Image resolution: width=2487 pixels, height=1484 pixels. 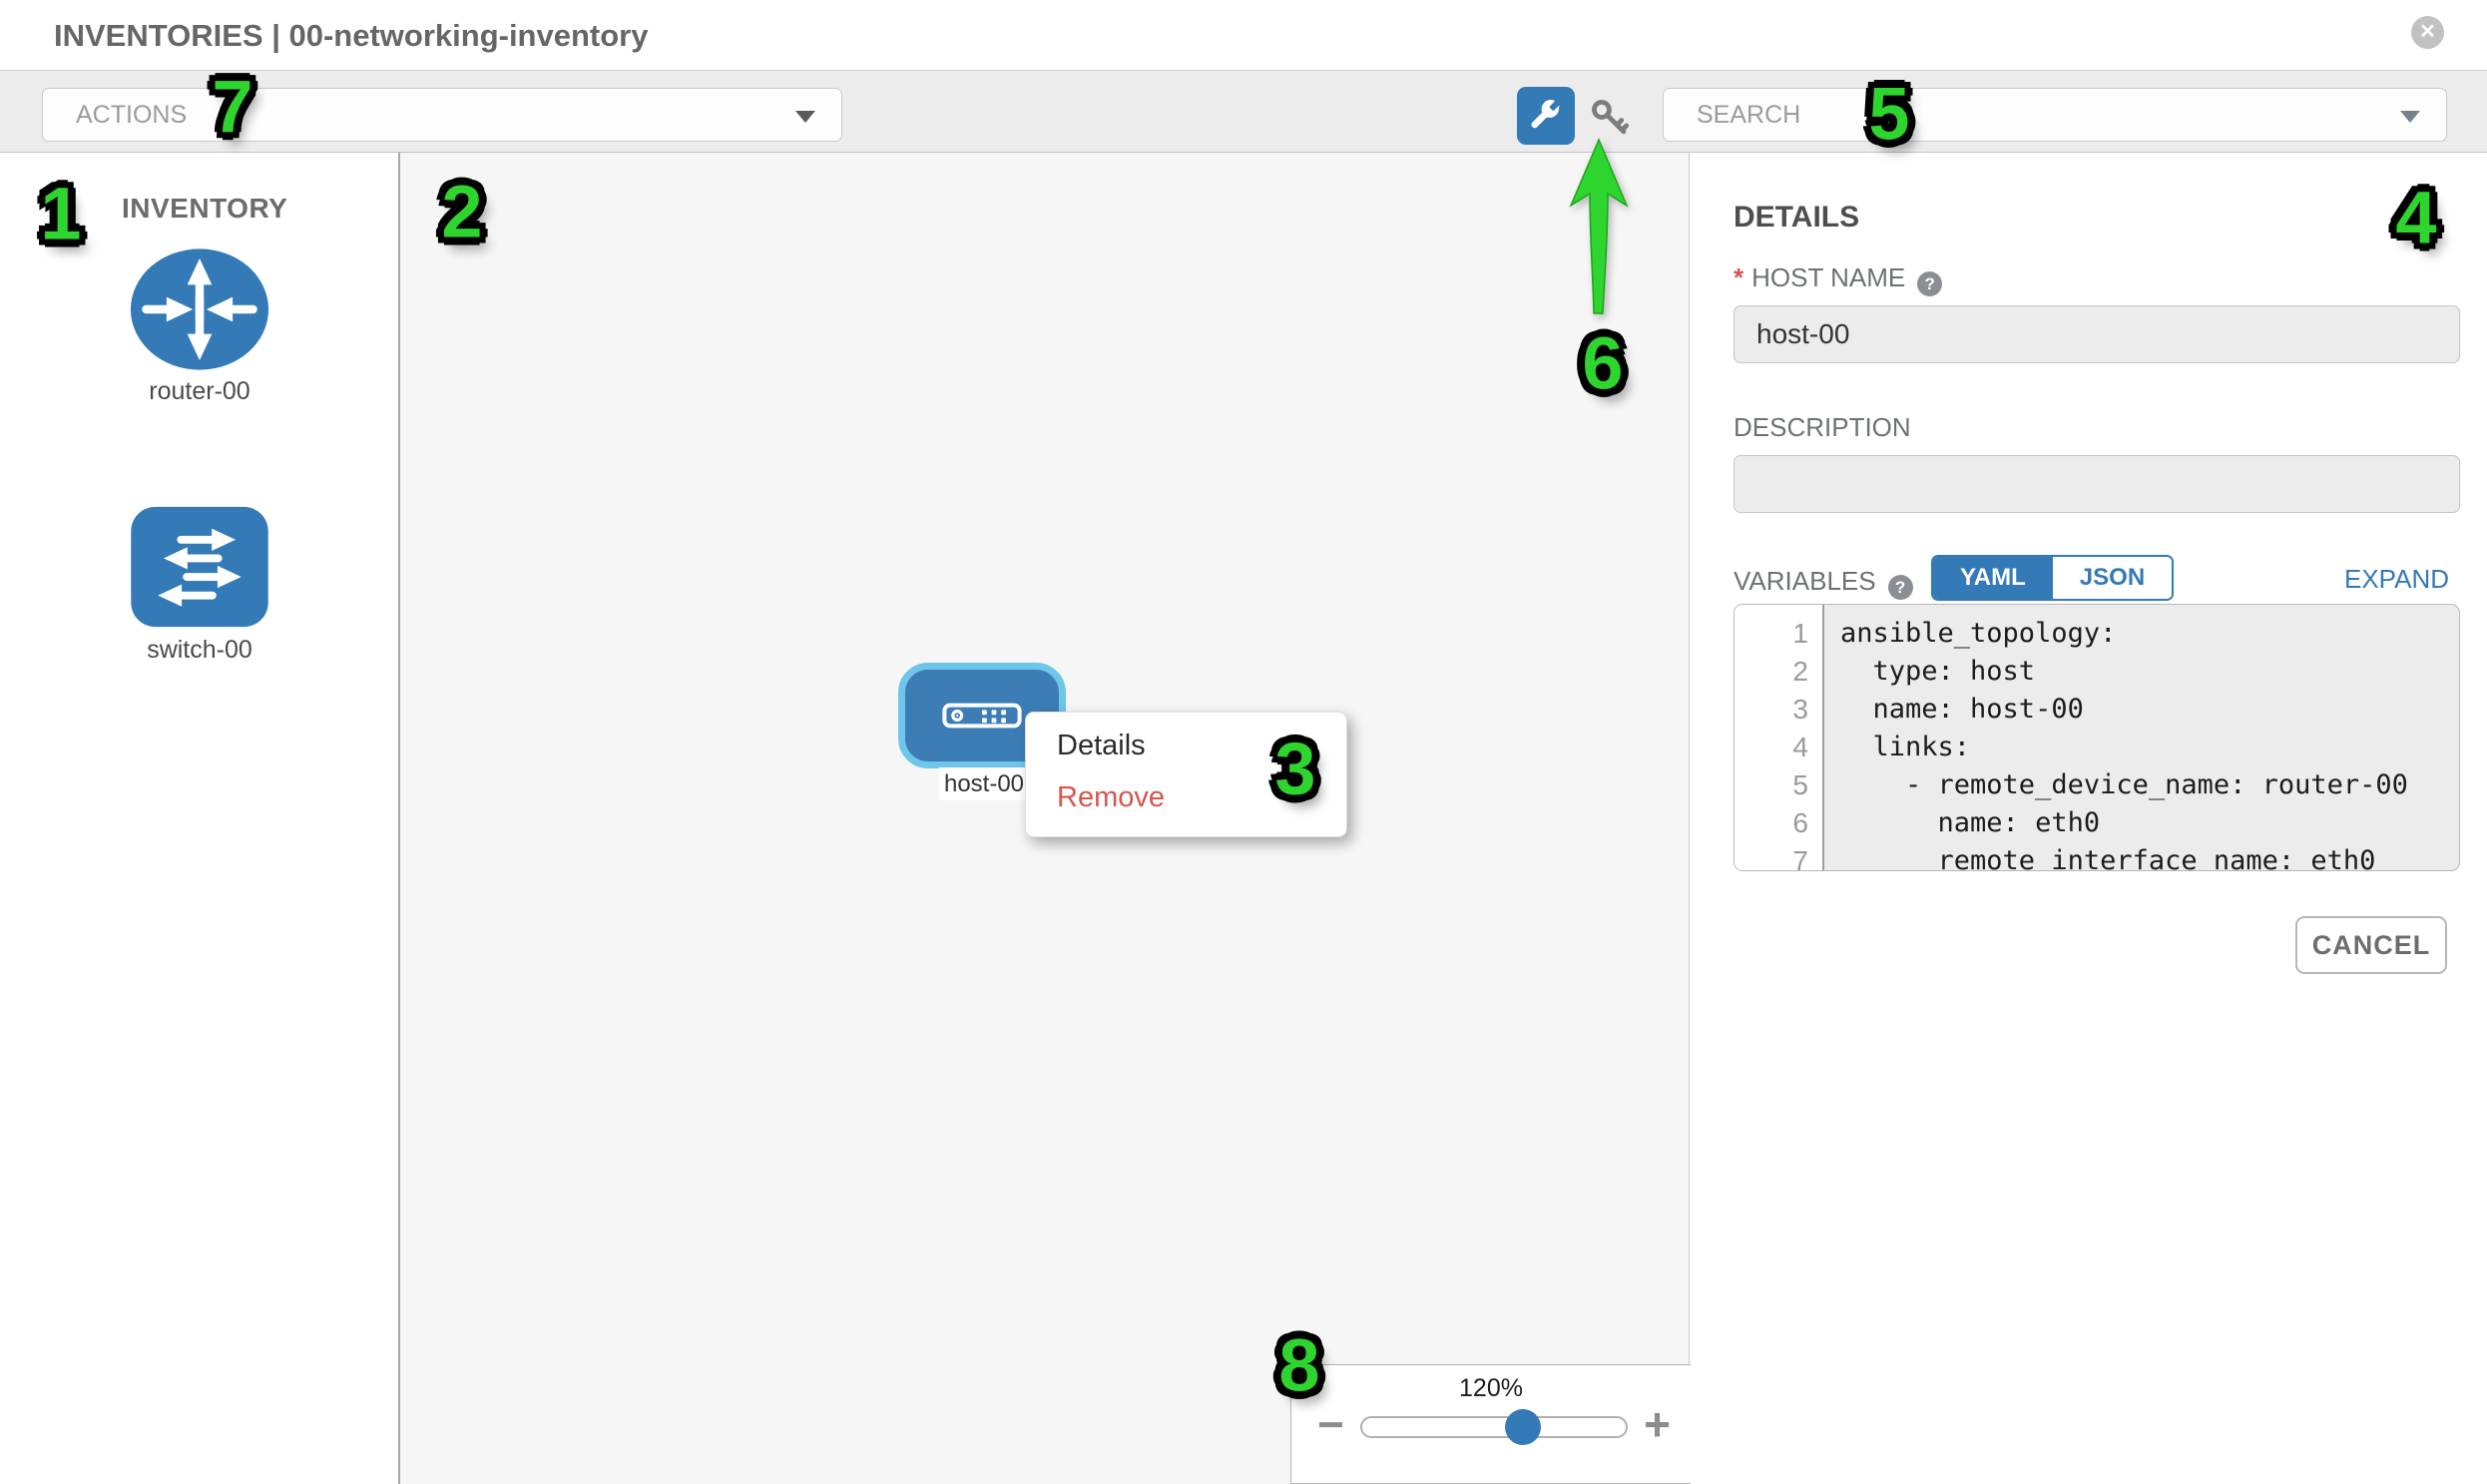 I want to click on host-name-label: * HOST NAME?, so click(x=1838, y=279).